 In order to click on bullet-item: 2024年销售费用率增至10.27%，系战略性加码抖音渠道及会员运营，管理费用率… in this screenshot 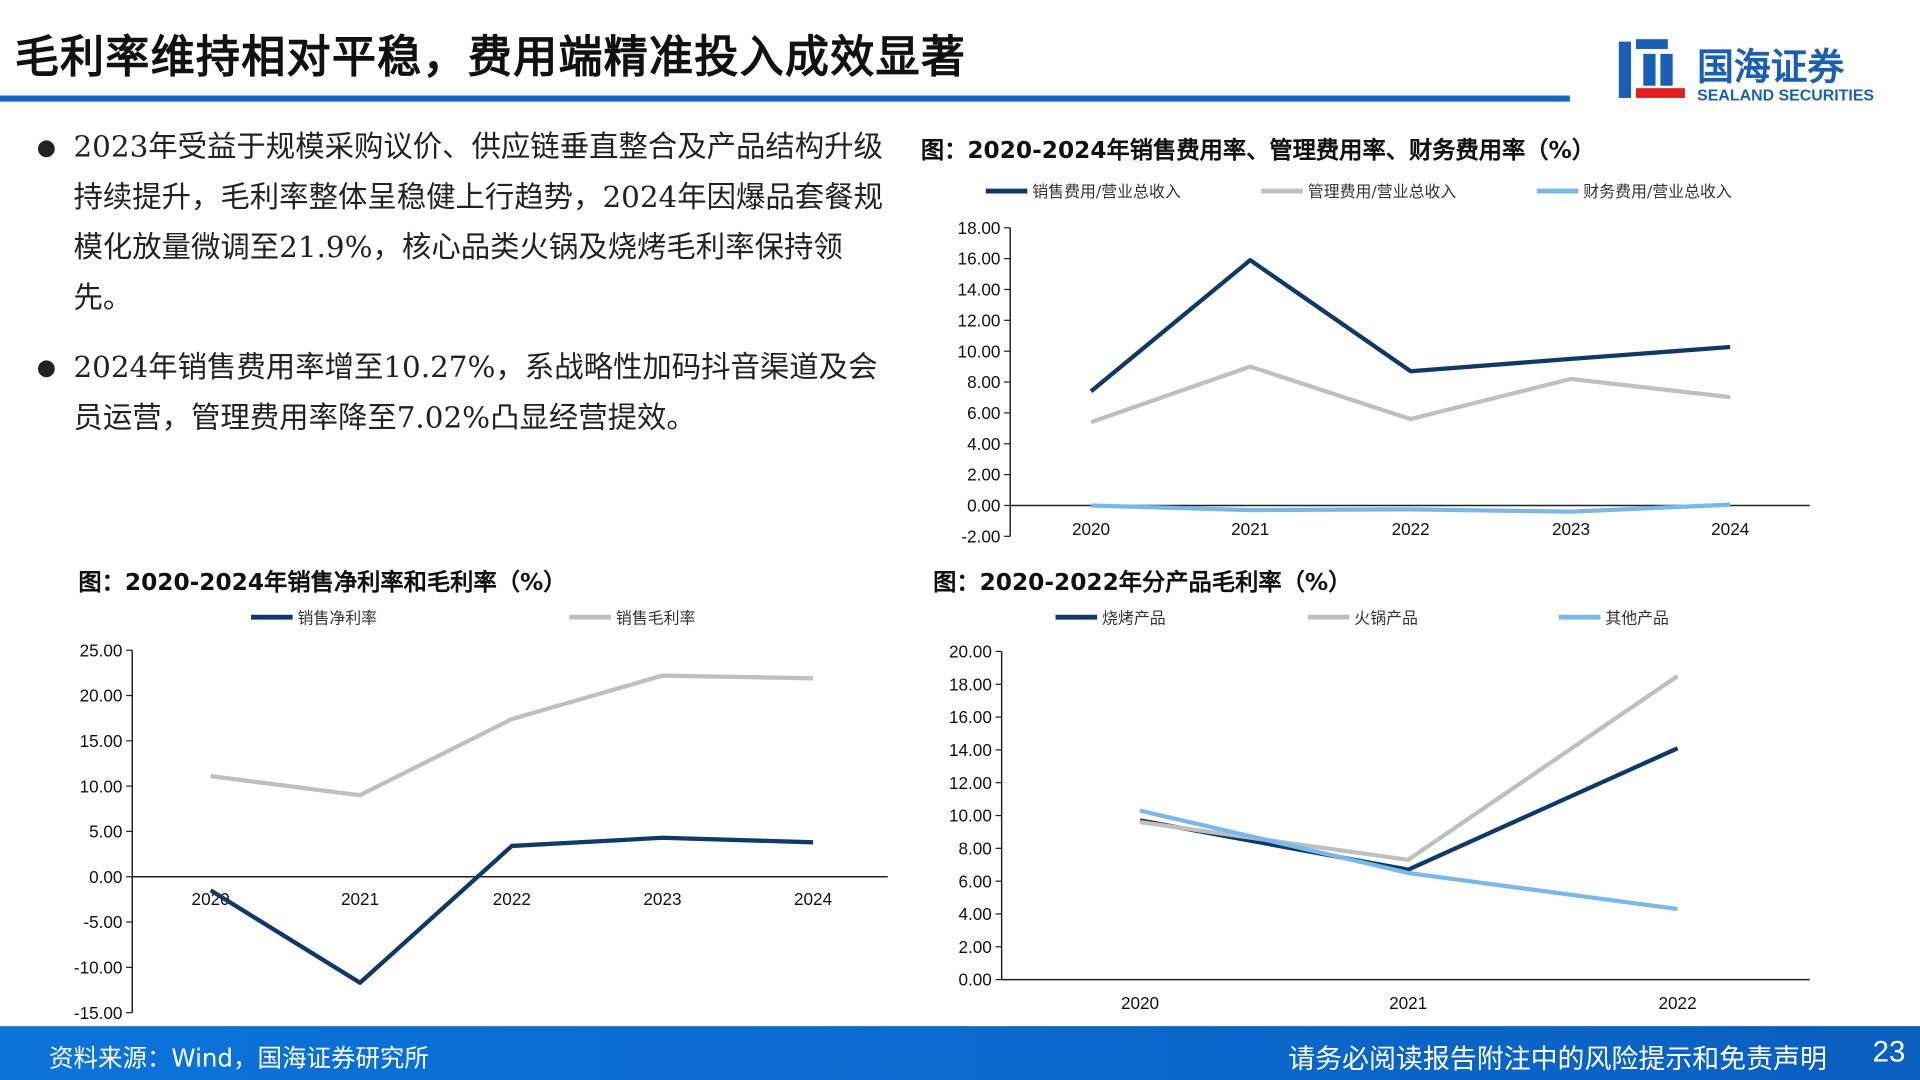, I will do `click(465, 393)`.